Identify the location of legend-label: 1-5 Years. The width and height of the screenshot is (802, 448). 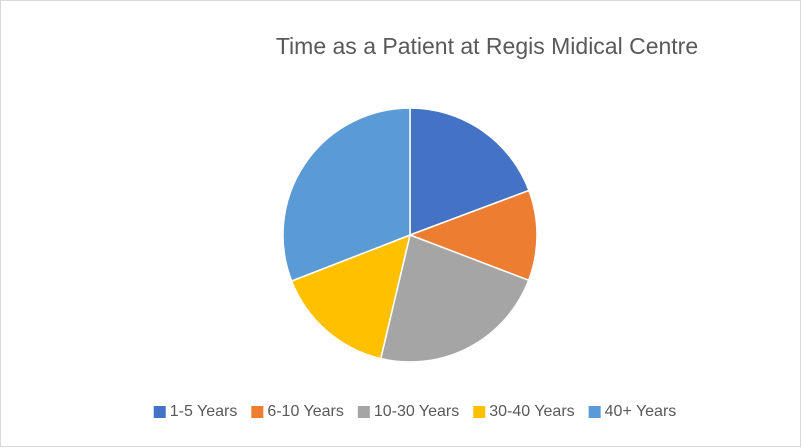
(204, 411).